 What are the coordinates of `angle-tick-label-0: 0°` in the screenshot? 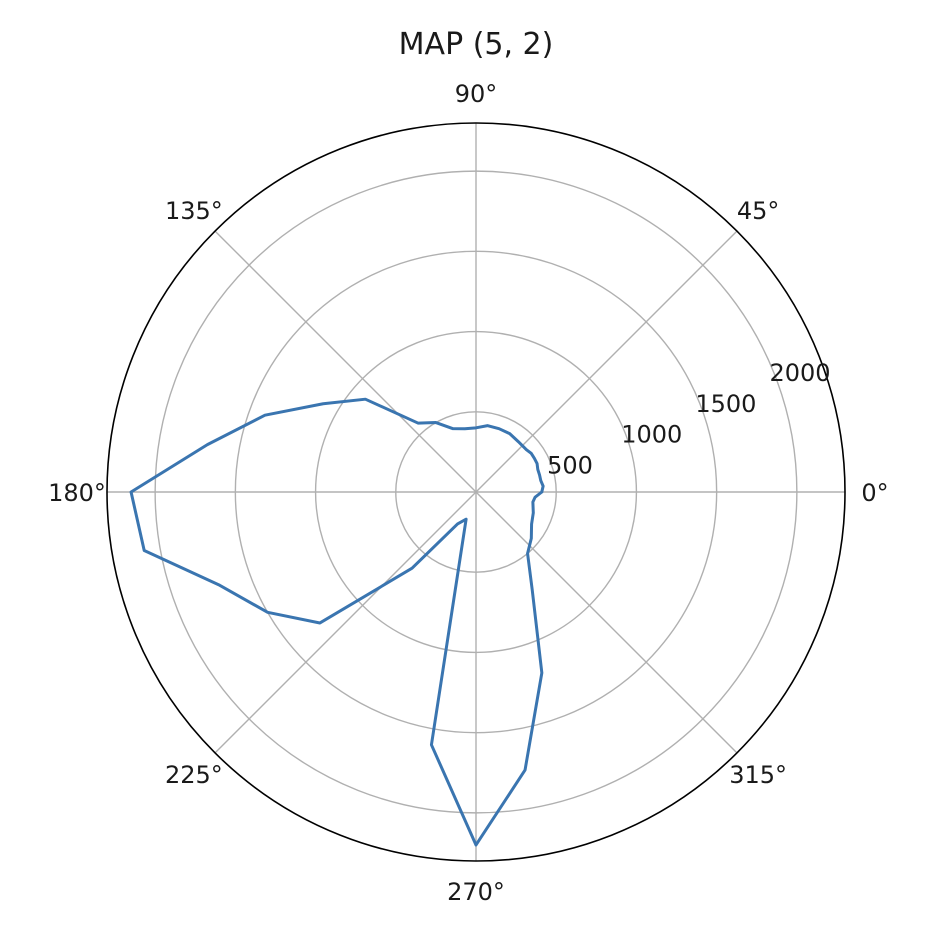 It's located at (874, 493).